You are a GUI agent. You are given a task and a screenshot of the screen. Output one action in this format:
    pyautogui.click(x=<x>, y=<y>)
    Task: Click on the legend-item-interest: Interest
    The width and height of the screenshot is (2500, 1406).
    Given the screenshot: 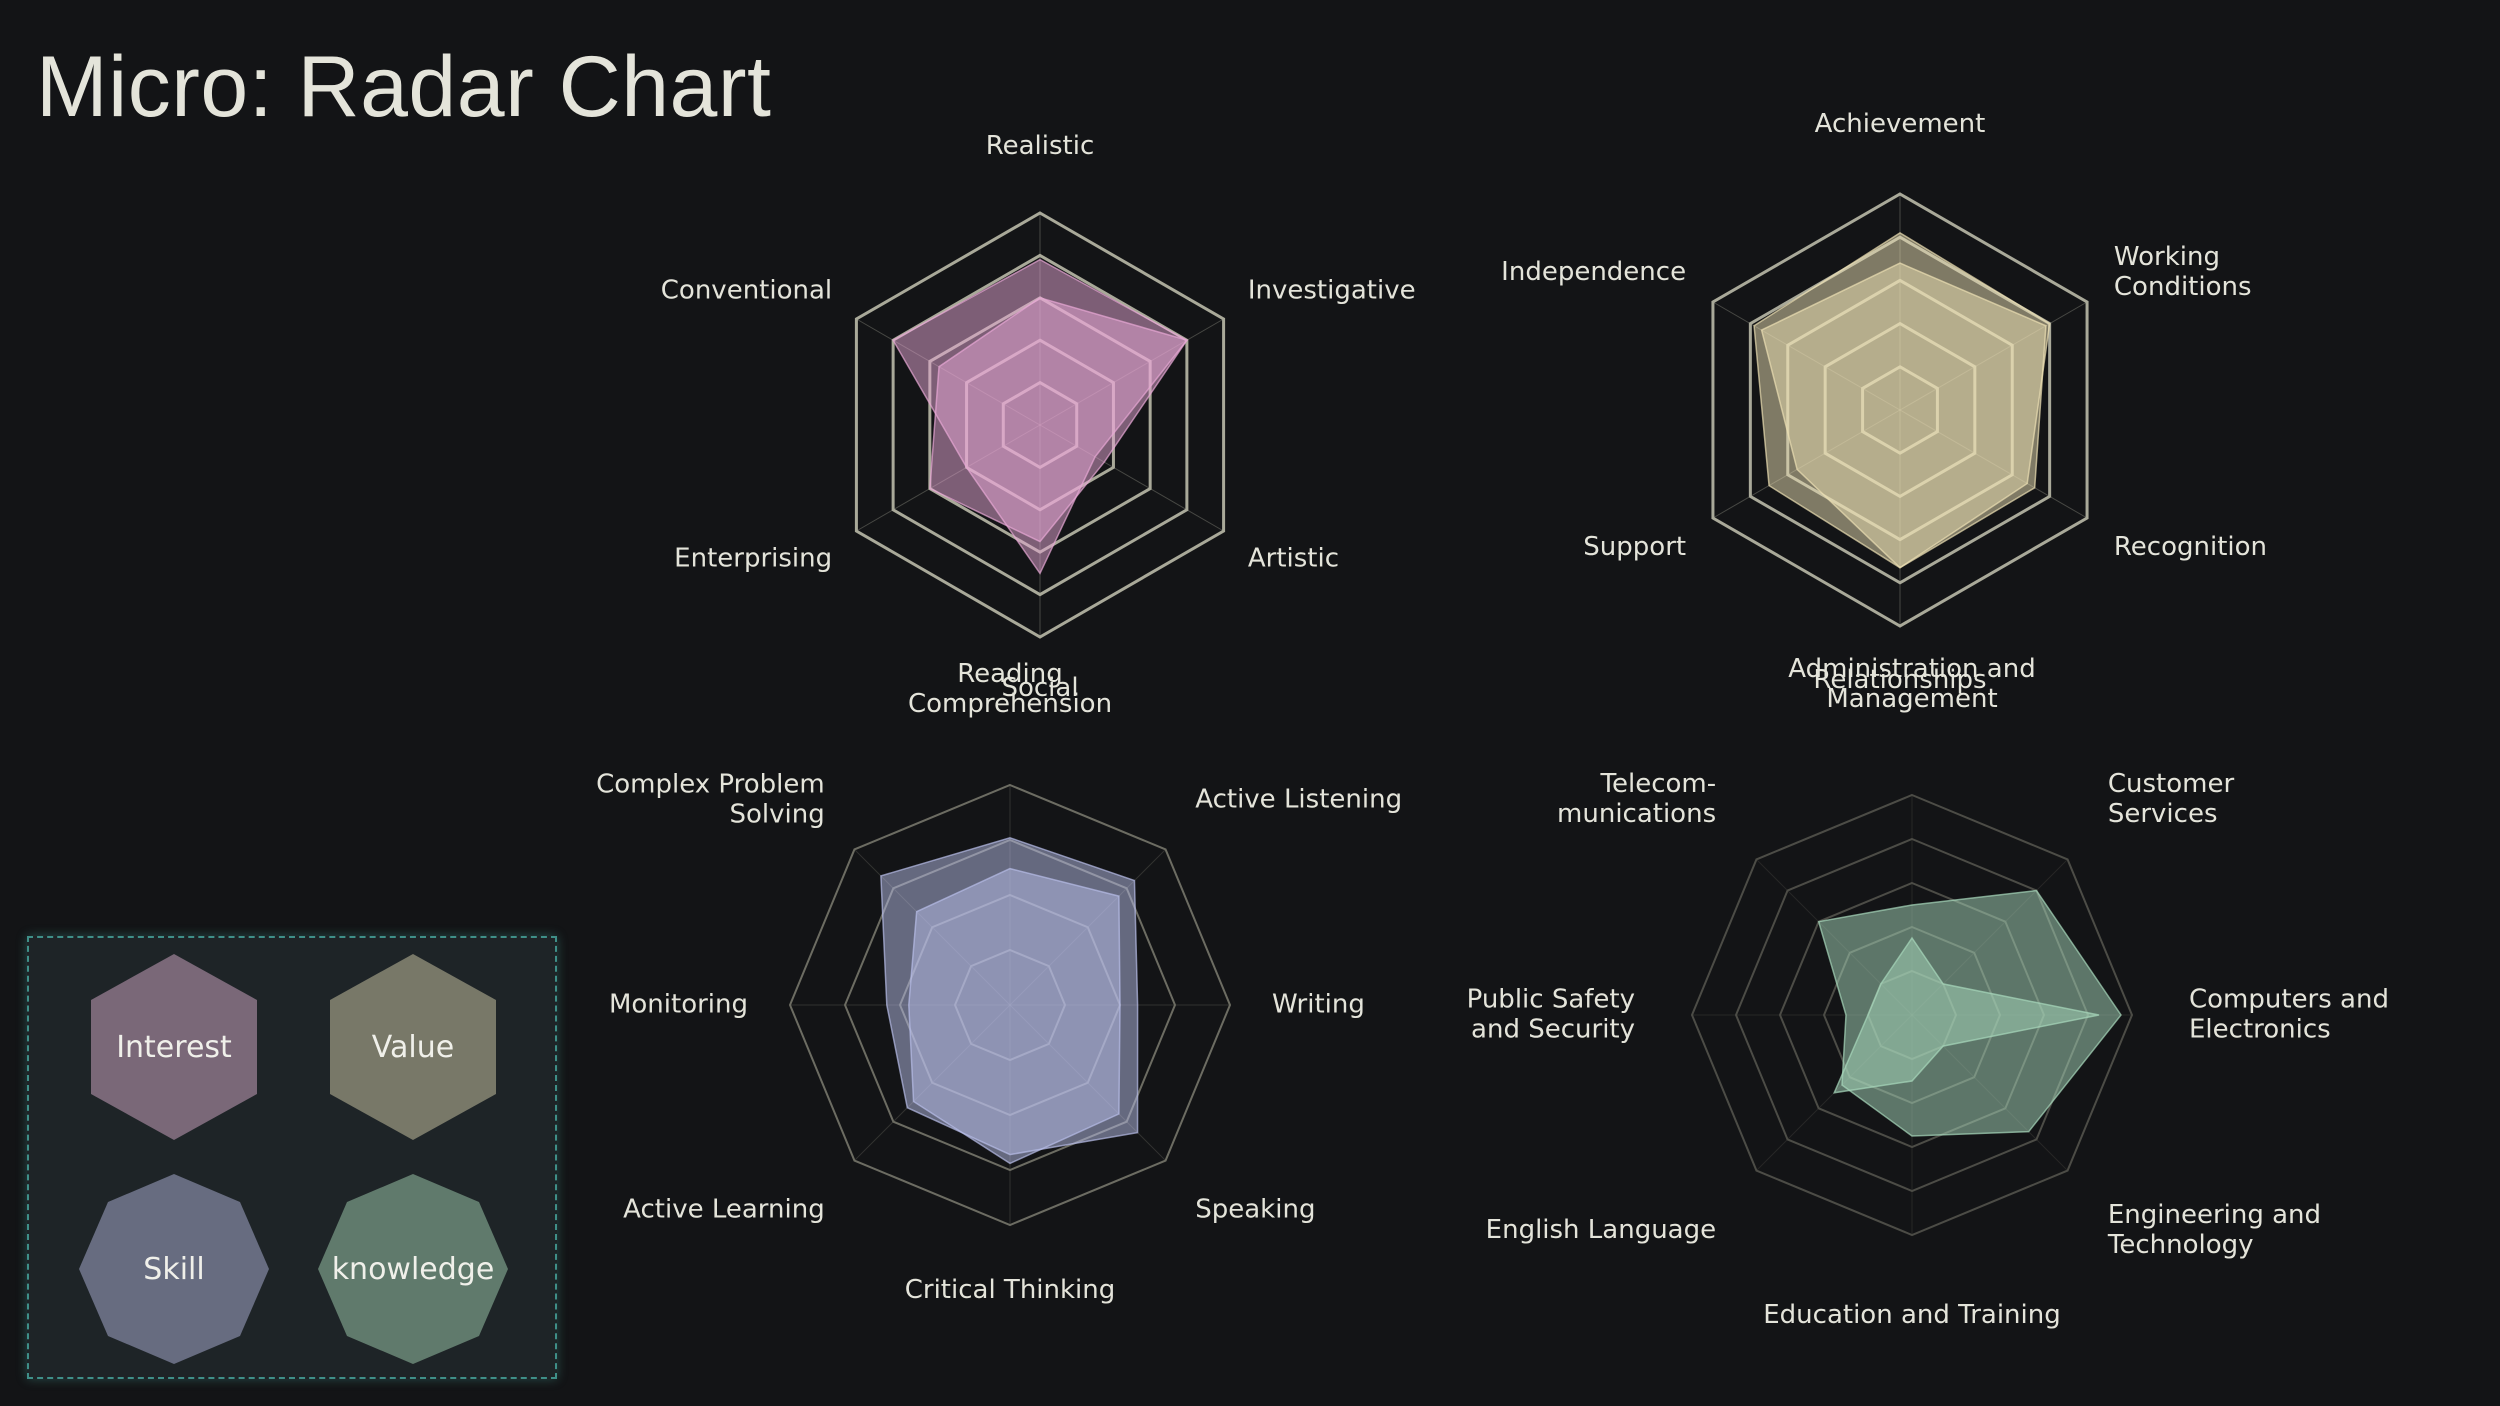 What is the action you would take?
    pyautogui.click(x=174, y=1047)
    